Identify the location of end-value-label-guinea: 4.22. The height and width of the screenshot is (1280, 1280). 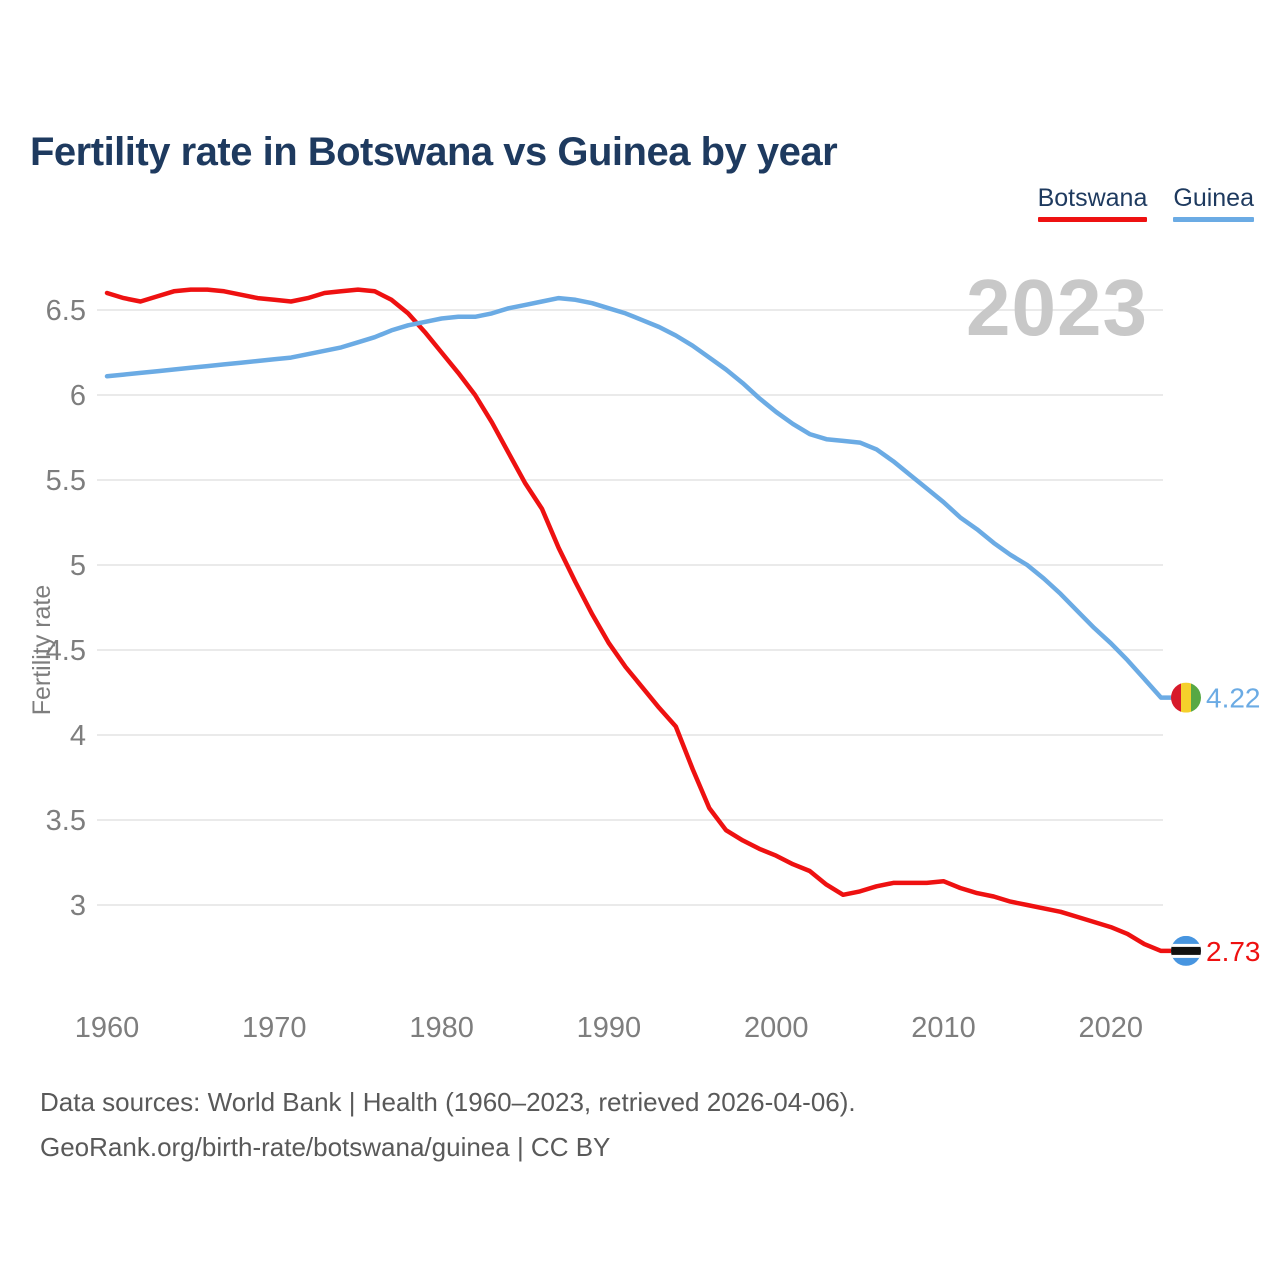
(1233, 698).